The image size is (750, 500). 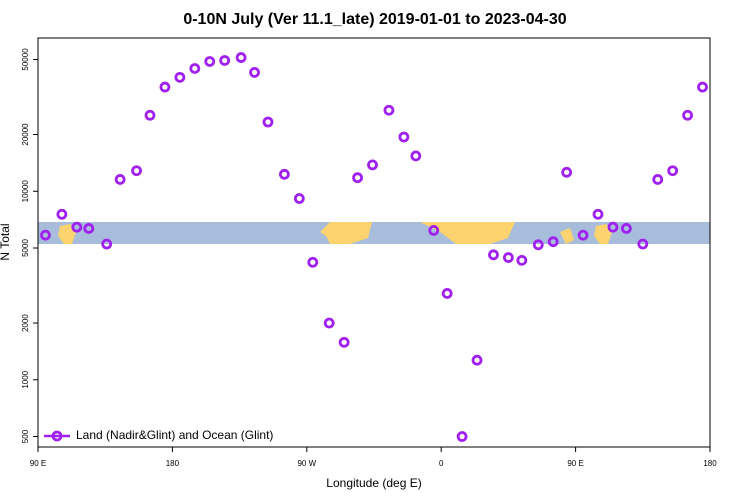 What do you see at coordinates (25, 248) in the screenshot?
I see `y-tick-label: 5000` at bounding box center [25, 248].